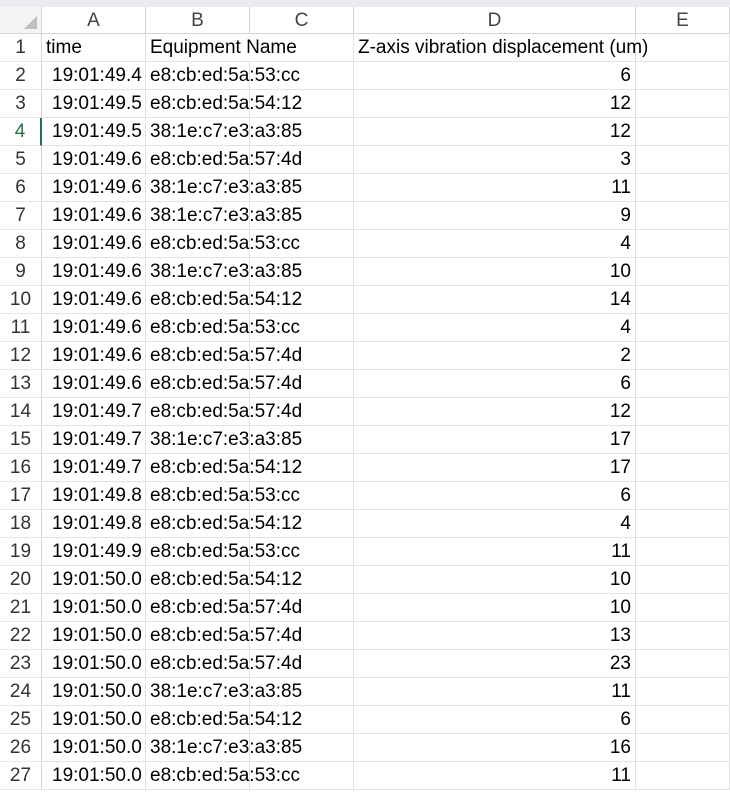  I want to click on row-header-24: 24, so click(21, 692).